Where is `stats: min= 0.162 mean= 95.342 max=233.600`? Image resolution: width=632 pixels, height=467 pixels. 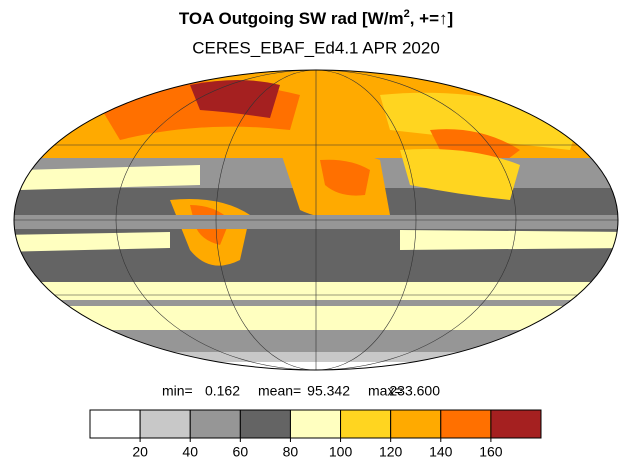
stats: min= 0.162 mean= 95.342 max=233.600 is located at coordinates (301, 391).